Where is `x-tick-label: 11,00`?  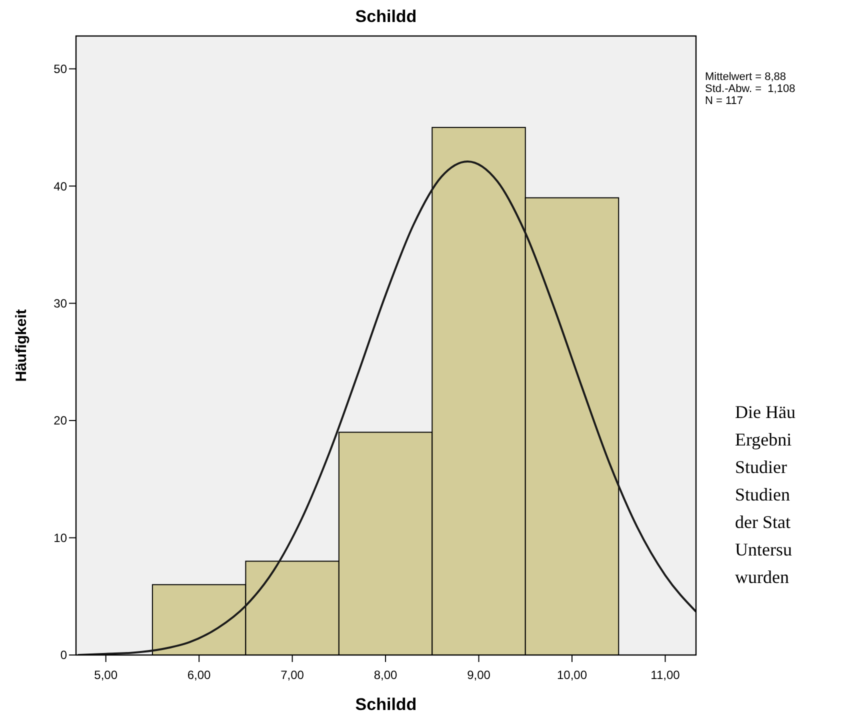 x-tick-label: 11,00 is located at coordinates (665, 675).